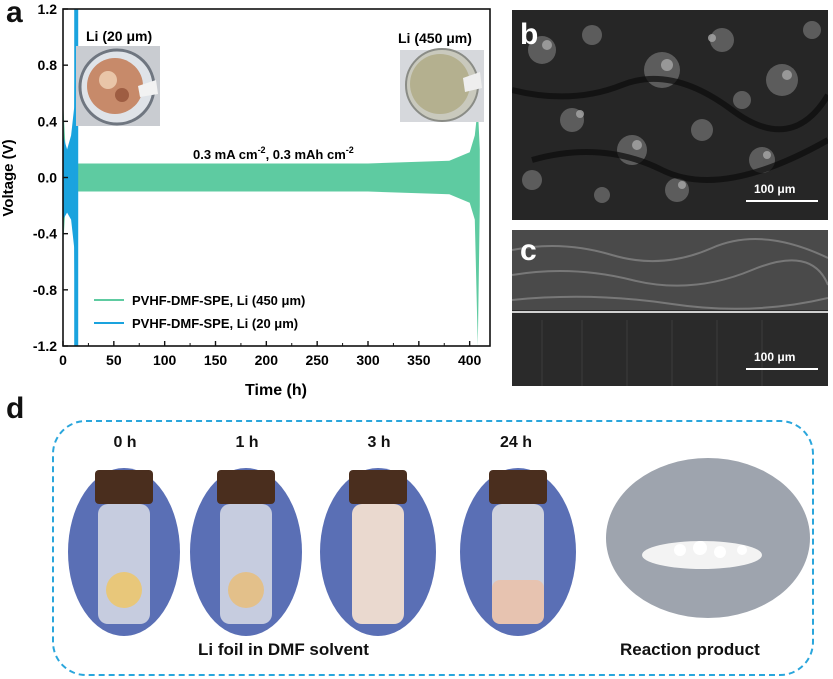 This screenshot has height=679, width=833. Describe the element at coordinates (165, 360) in the screenshot. I see `x-tick-label: 100` at that location.